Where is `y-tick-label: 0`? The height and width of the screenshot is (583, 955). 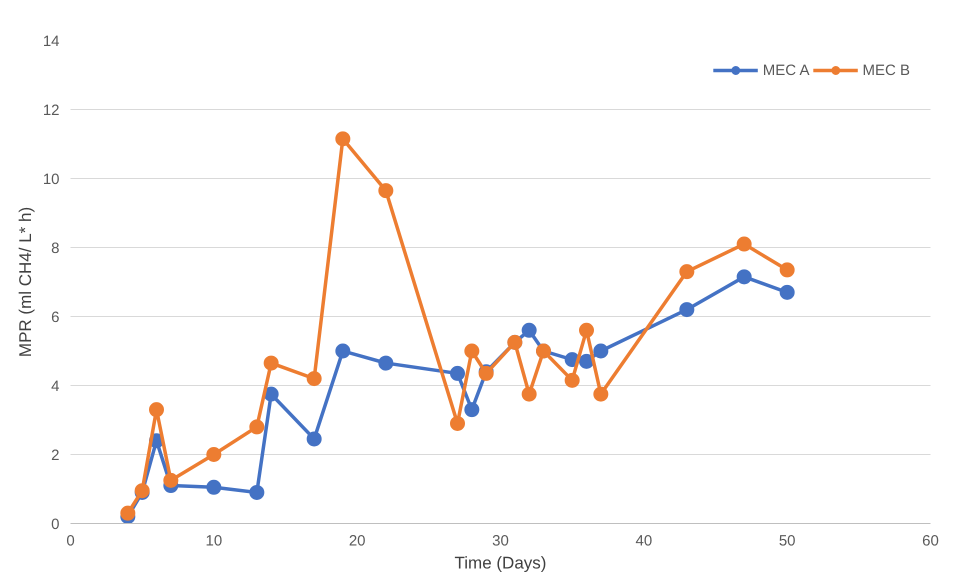 y-tick-label: 0 is located at coordinates (55, 524).